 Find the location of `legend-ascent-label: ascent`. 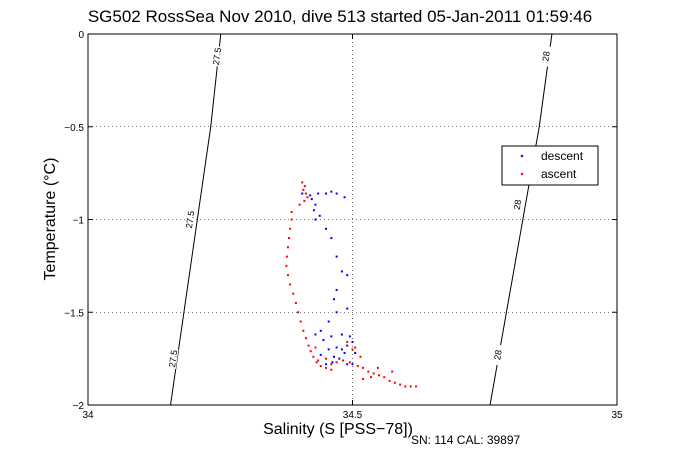

legend-ascent-label: ascent is located at coordinates (559, 174).